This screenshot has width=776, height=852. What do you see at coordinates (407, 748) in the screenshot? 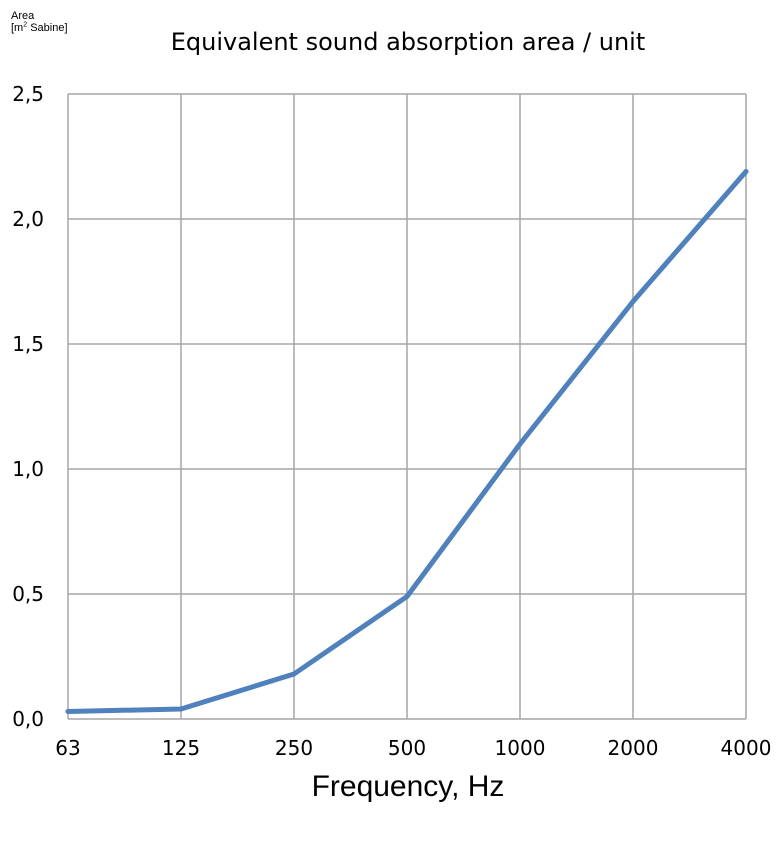
I see `x-tick-label: 500` at bounding box center [407, 748].